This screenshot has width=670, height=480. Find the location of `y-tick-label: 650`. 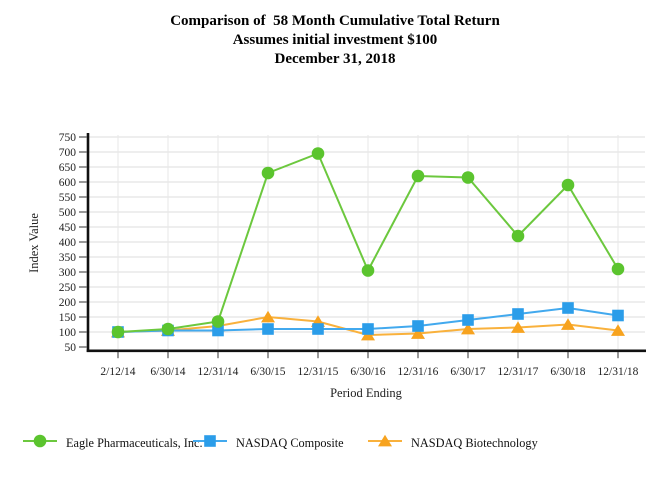

y-tick-label: 650 is located at coordinates (68, 168).